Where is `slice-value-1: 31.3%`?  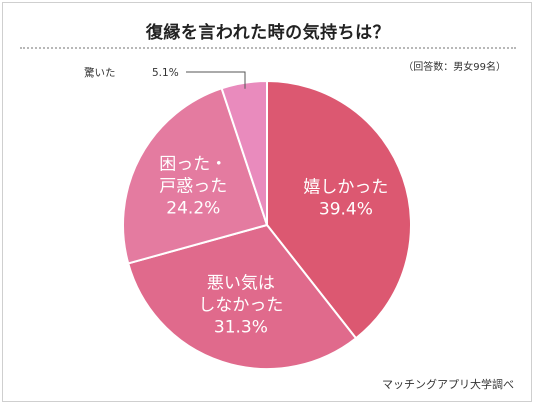
slice-value-1: 31.3% is located at coordinates (241, 327).